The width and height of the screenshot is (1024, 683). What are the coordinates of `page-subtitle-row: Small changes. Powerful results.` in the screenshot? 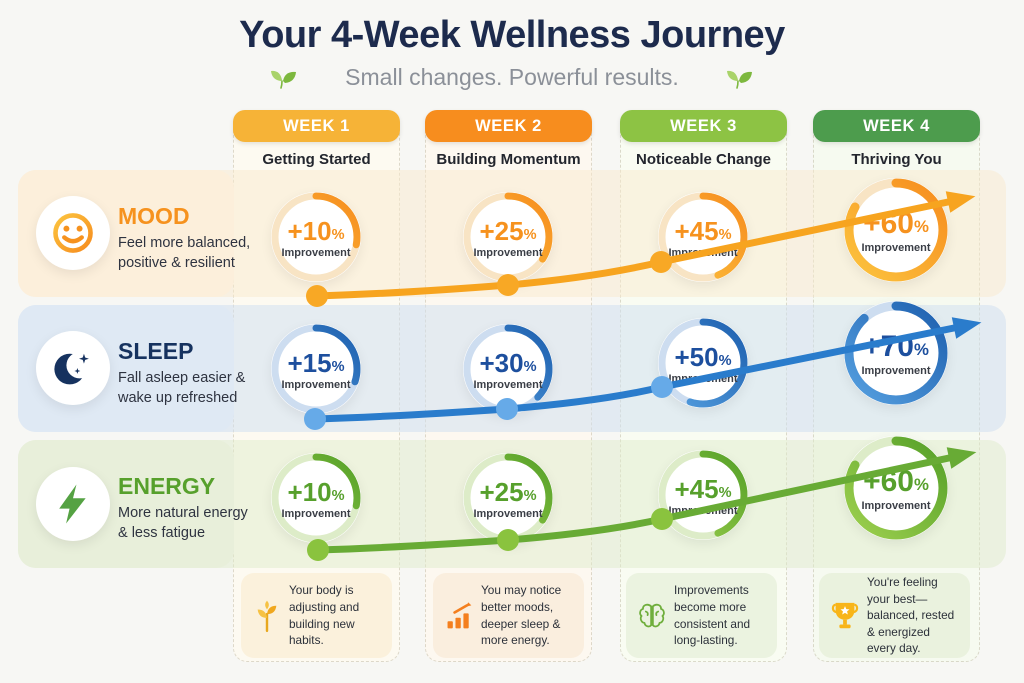 It's located at (512, 77).